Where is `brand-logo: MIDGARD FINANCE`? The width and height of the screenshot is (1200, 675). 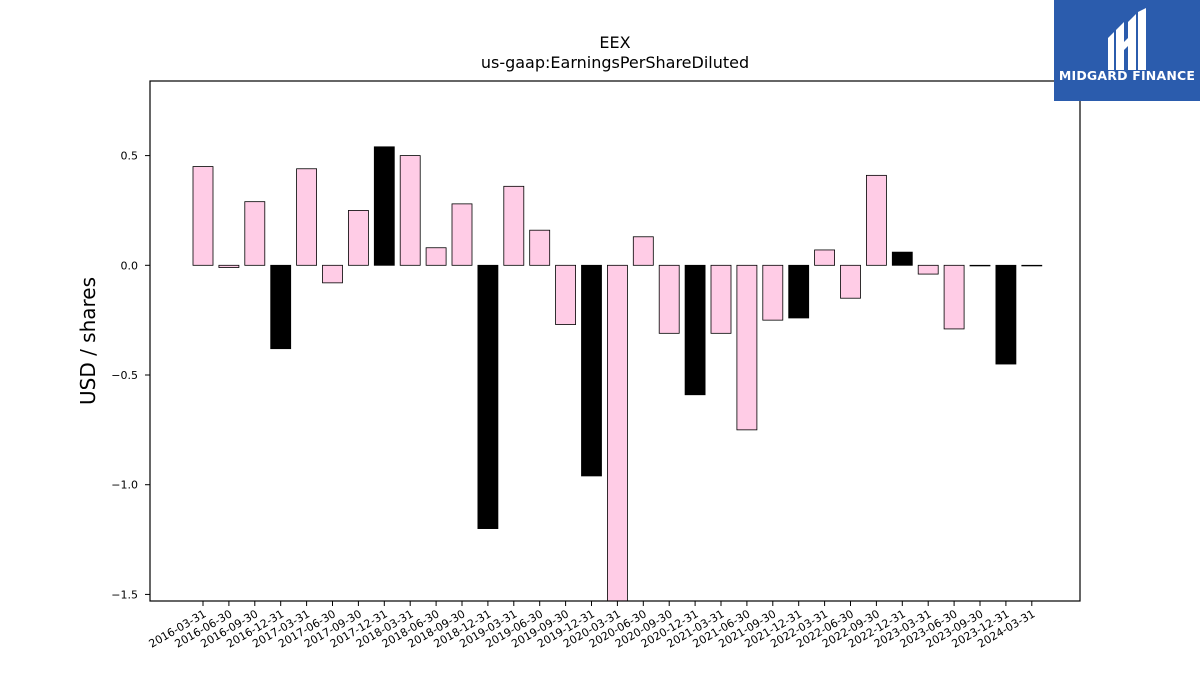
brand-logo: MIDGARD FINANCE is located at coordinates (1127, 50).